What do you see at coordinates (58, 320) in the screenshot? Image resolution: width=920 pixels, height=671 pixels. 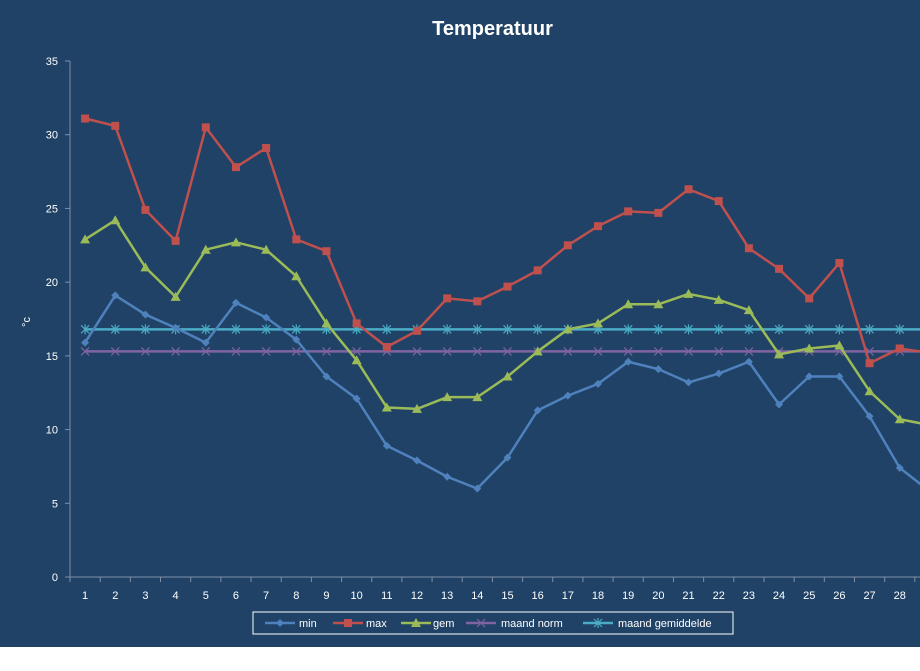 I see `y-ticks: 0 5 10 15 20 25 30 35` at bounding box center [58, 320].